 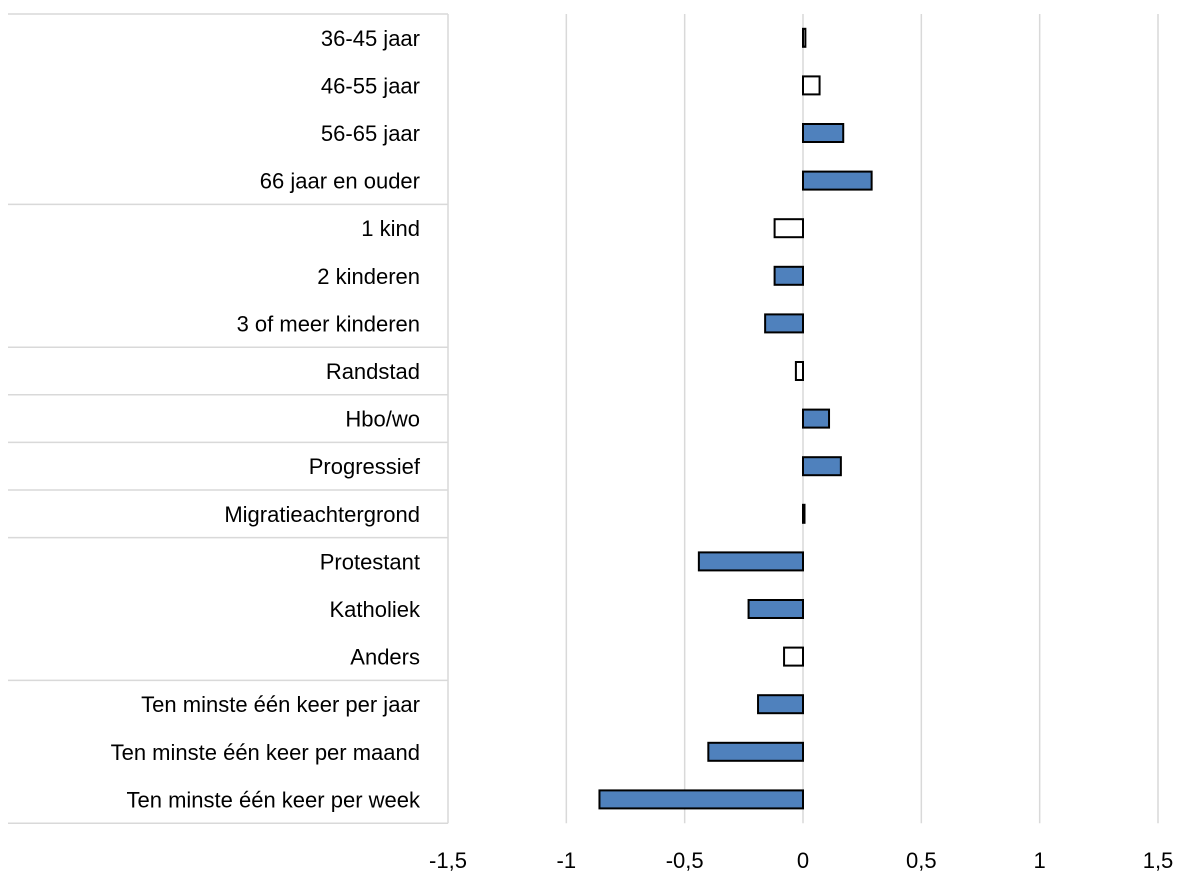 I want to click on category-label: Randstad, so click(x=373, y=371).